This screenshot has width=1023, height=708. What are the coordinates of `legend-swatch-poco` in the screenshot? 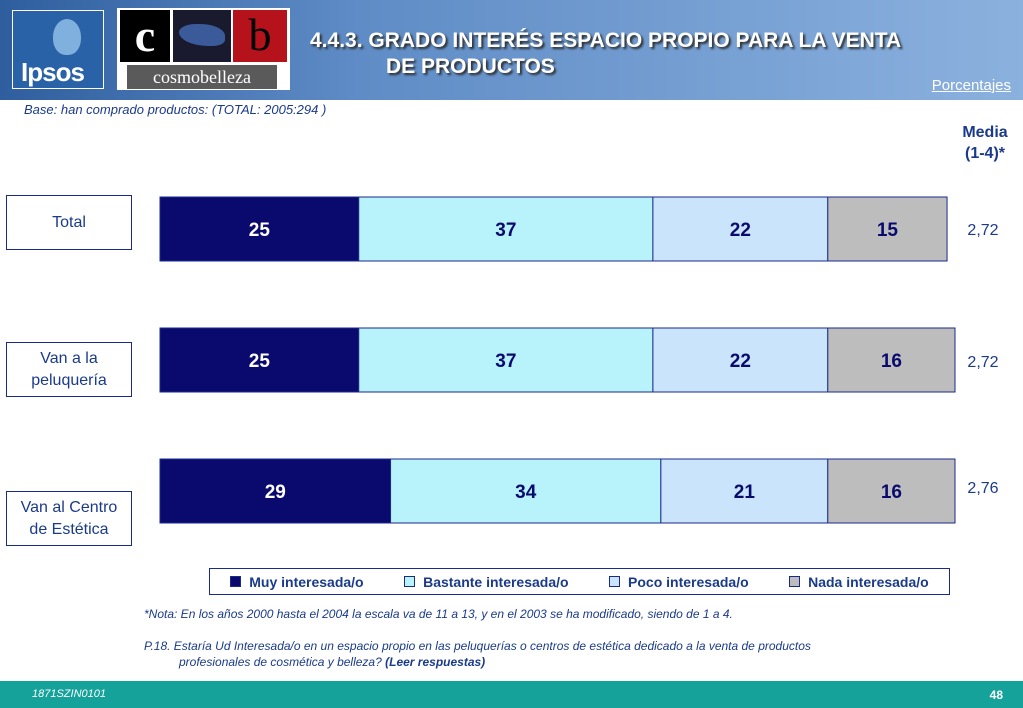 It's located at (615, 581).